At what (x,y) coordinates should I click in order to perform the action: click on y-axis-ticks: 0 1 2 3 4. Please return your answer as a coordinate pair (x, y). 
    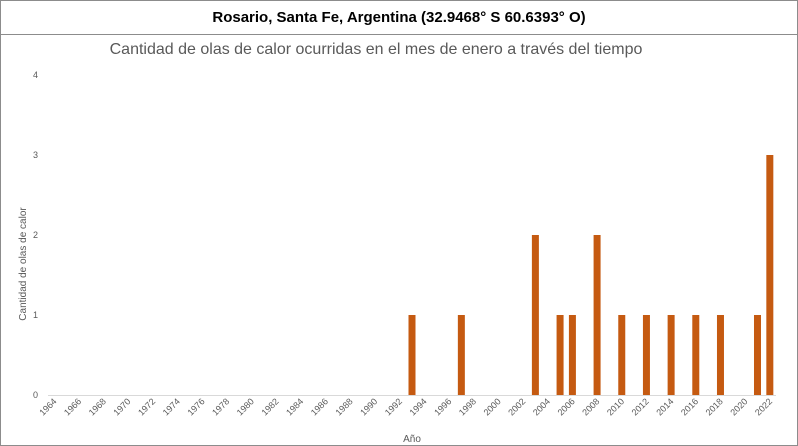
    Looking at the image, I should click on (35, 235).